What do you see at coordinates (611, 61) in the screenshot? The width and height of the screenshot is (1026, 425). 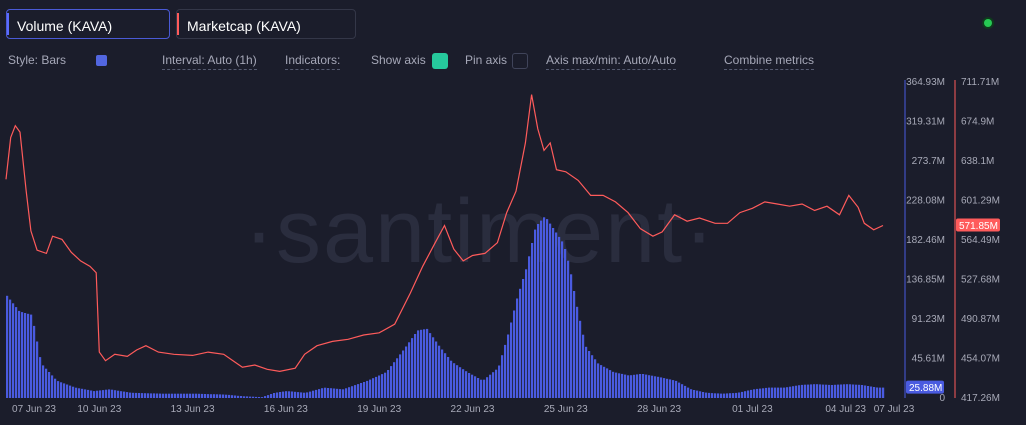 I see `axis-maxmin-selector: Axis max/min: Auto/Auto` at bounding box center [611, 61].